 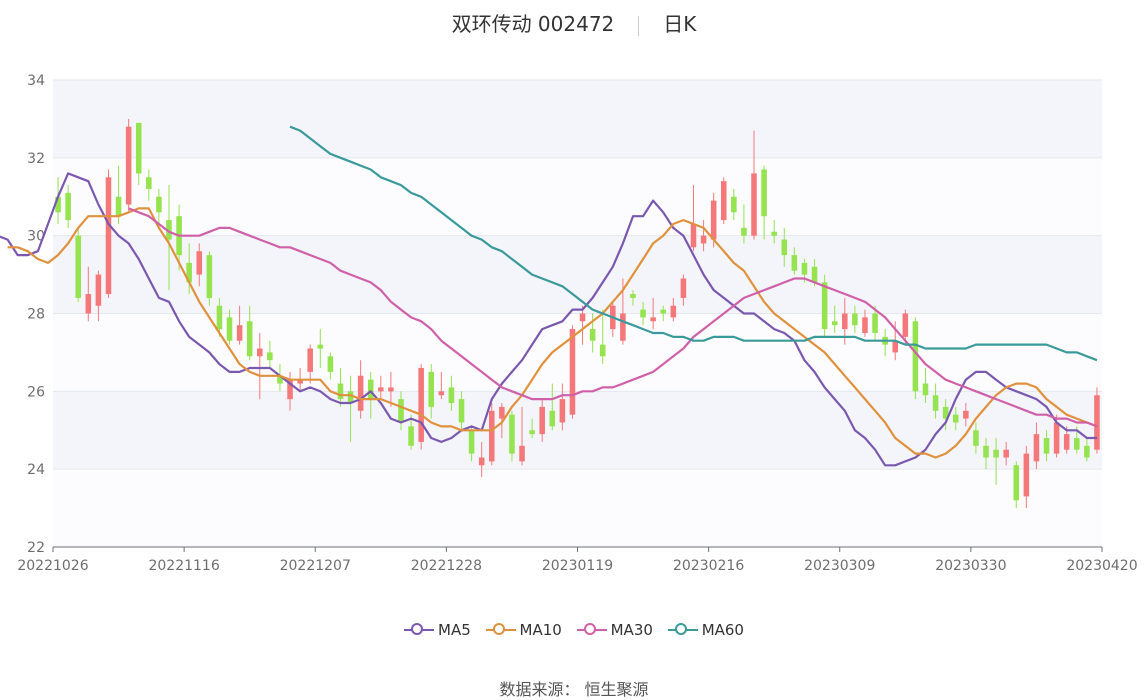 What do you see at coordinates (36, 470) in the screenshot?
I see `y-tick-label: 24` at bounding box center [36, 470].